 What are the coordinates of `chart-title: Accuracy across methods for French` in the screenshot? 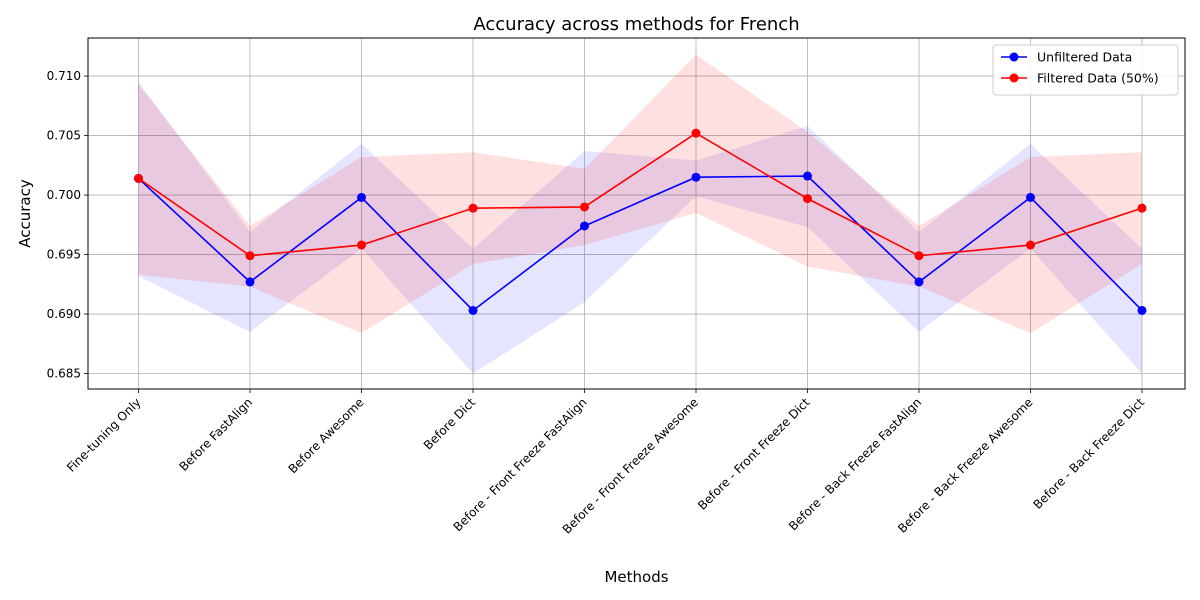 It's located at (636, 24).